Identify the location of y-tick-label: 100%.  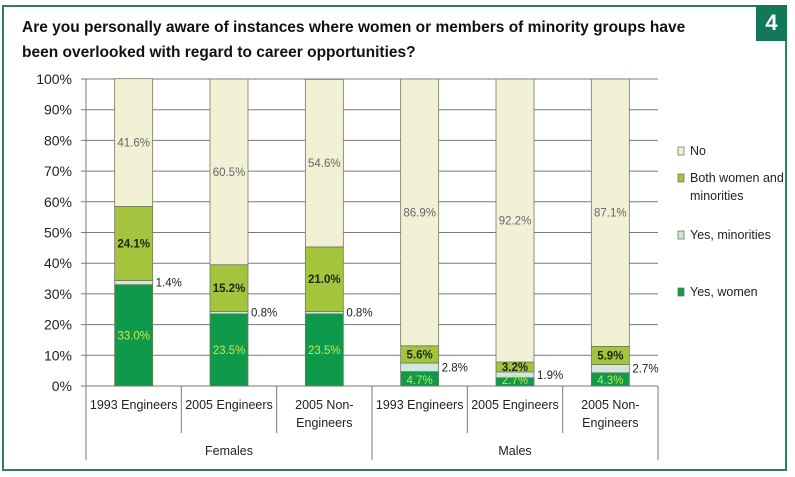
(54, 79).